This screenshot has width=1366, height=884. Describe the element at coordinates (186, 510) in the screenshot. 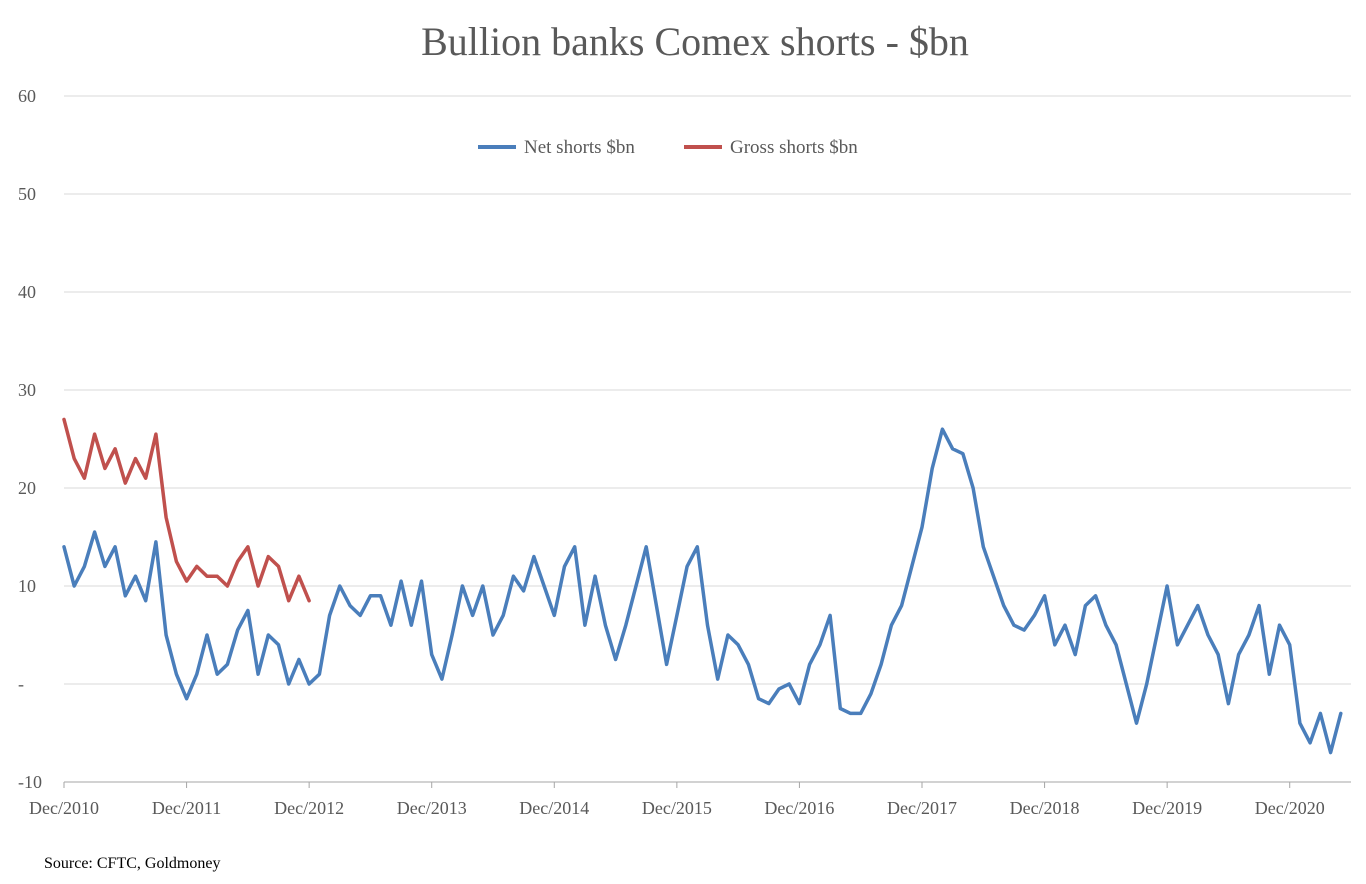

I see `series-line-gross-shorts` at that location.